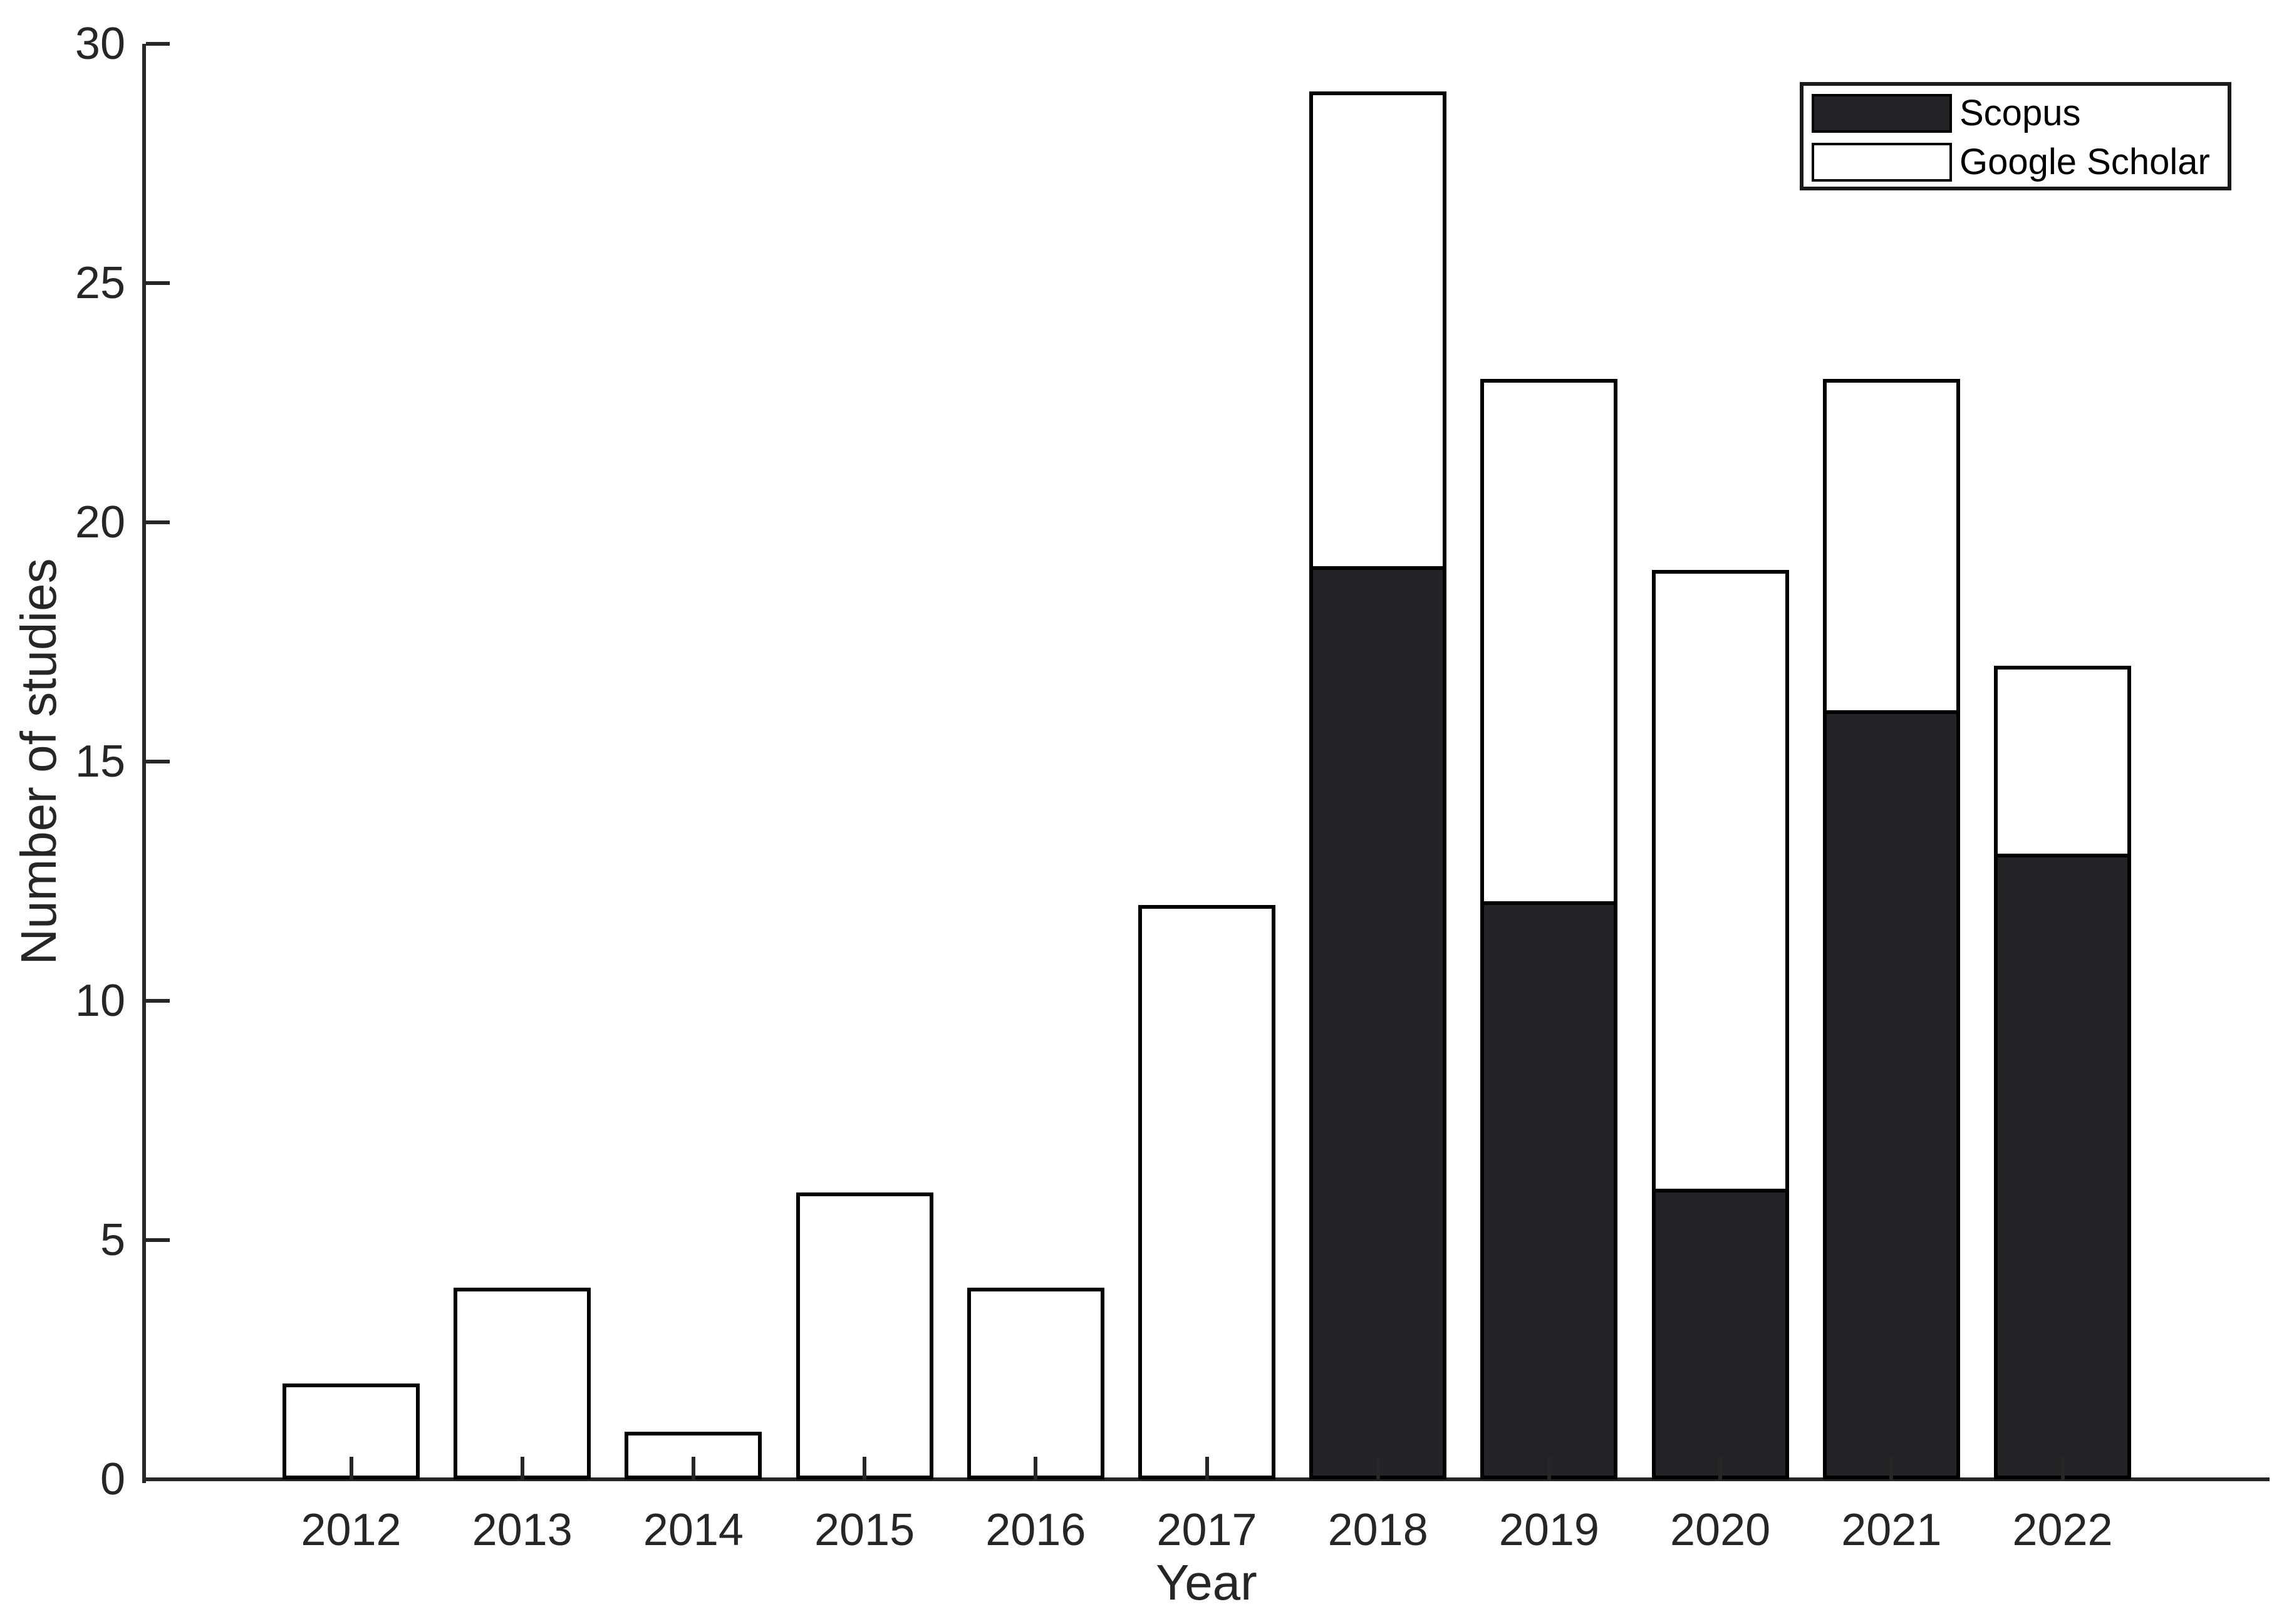  What do you see at coordinates (1720, 1530) in the screenshot?
I see `x-tick-label-2020: 2020` at bounding box center [1720, 1530].